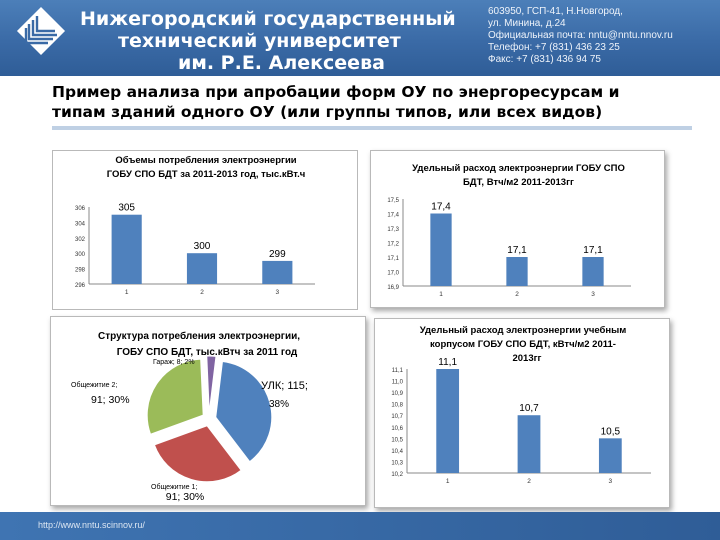 This screenshot has width=720, height=540. What do you see at coordinates (185, 497) in the screenshot?
I see `pie-pct-obsh1: 91; 30%` at bounding box center [185, 497].